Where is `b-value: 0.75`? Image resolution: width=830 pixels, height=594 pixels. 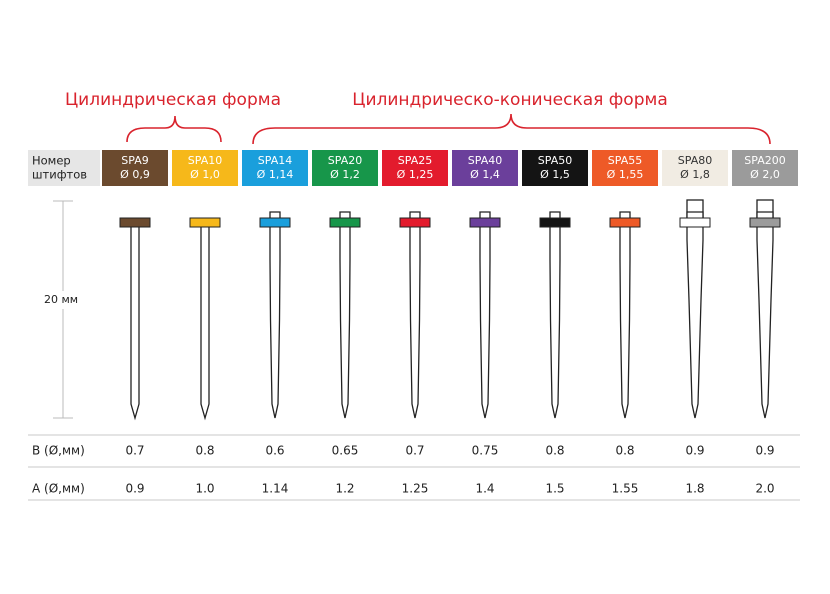
b-value: 0.75 is located at coordinates (485, 451).